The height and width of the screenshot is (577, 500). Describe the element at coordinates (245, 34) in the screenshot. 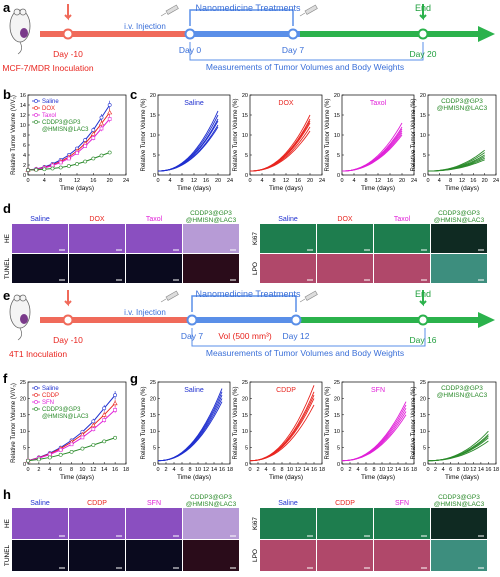

I see `treatment-bar` at that location.